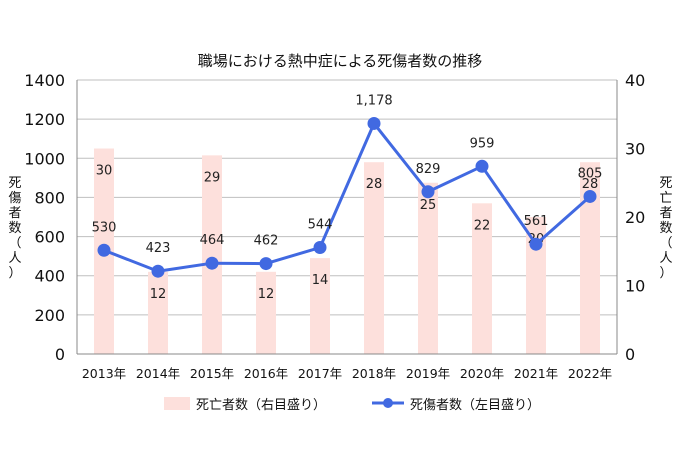  I want to click on left-axis-title: 死傷者数（人）, so click(14, 228).